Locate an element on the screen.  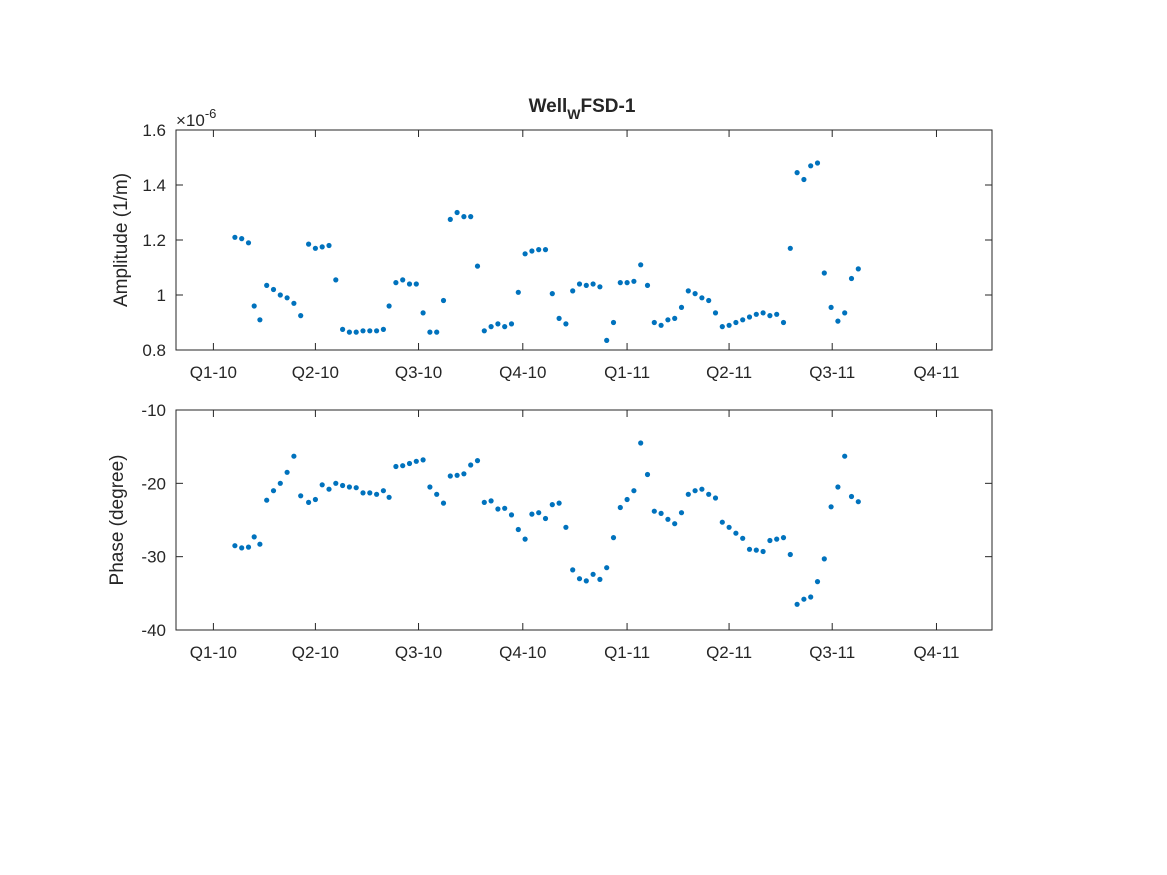
phase-ytick-label: -30 is located at coordinates (153, 557).